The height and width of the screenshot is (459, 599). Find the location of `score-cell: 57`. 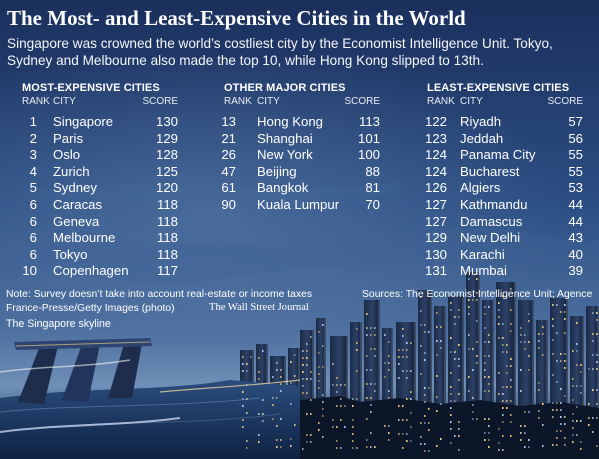

score-cell: 57 is located at coordinates (575, 121).